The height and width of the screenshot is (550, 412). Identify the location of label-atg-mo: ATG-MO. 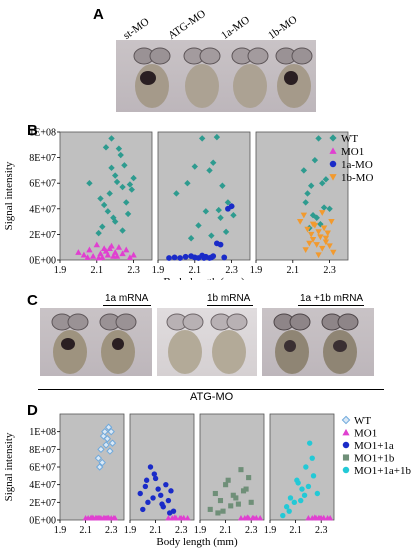
(187, 24).